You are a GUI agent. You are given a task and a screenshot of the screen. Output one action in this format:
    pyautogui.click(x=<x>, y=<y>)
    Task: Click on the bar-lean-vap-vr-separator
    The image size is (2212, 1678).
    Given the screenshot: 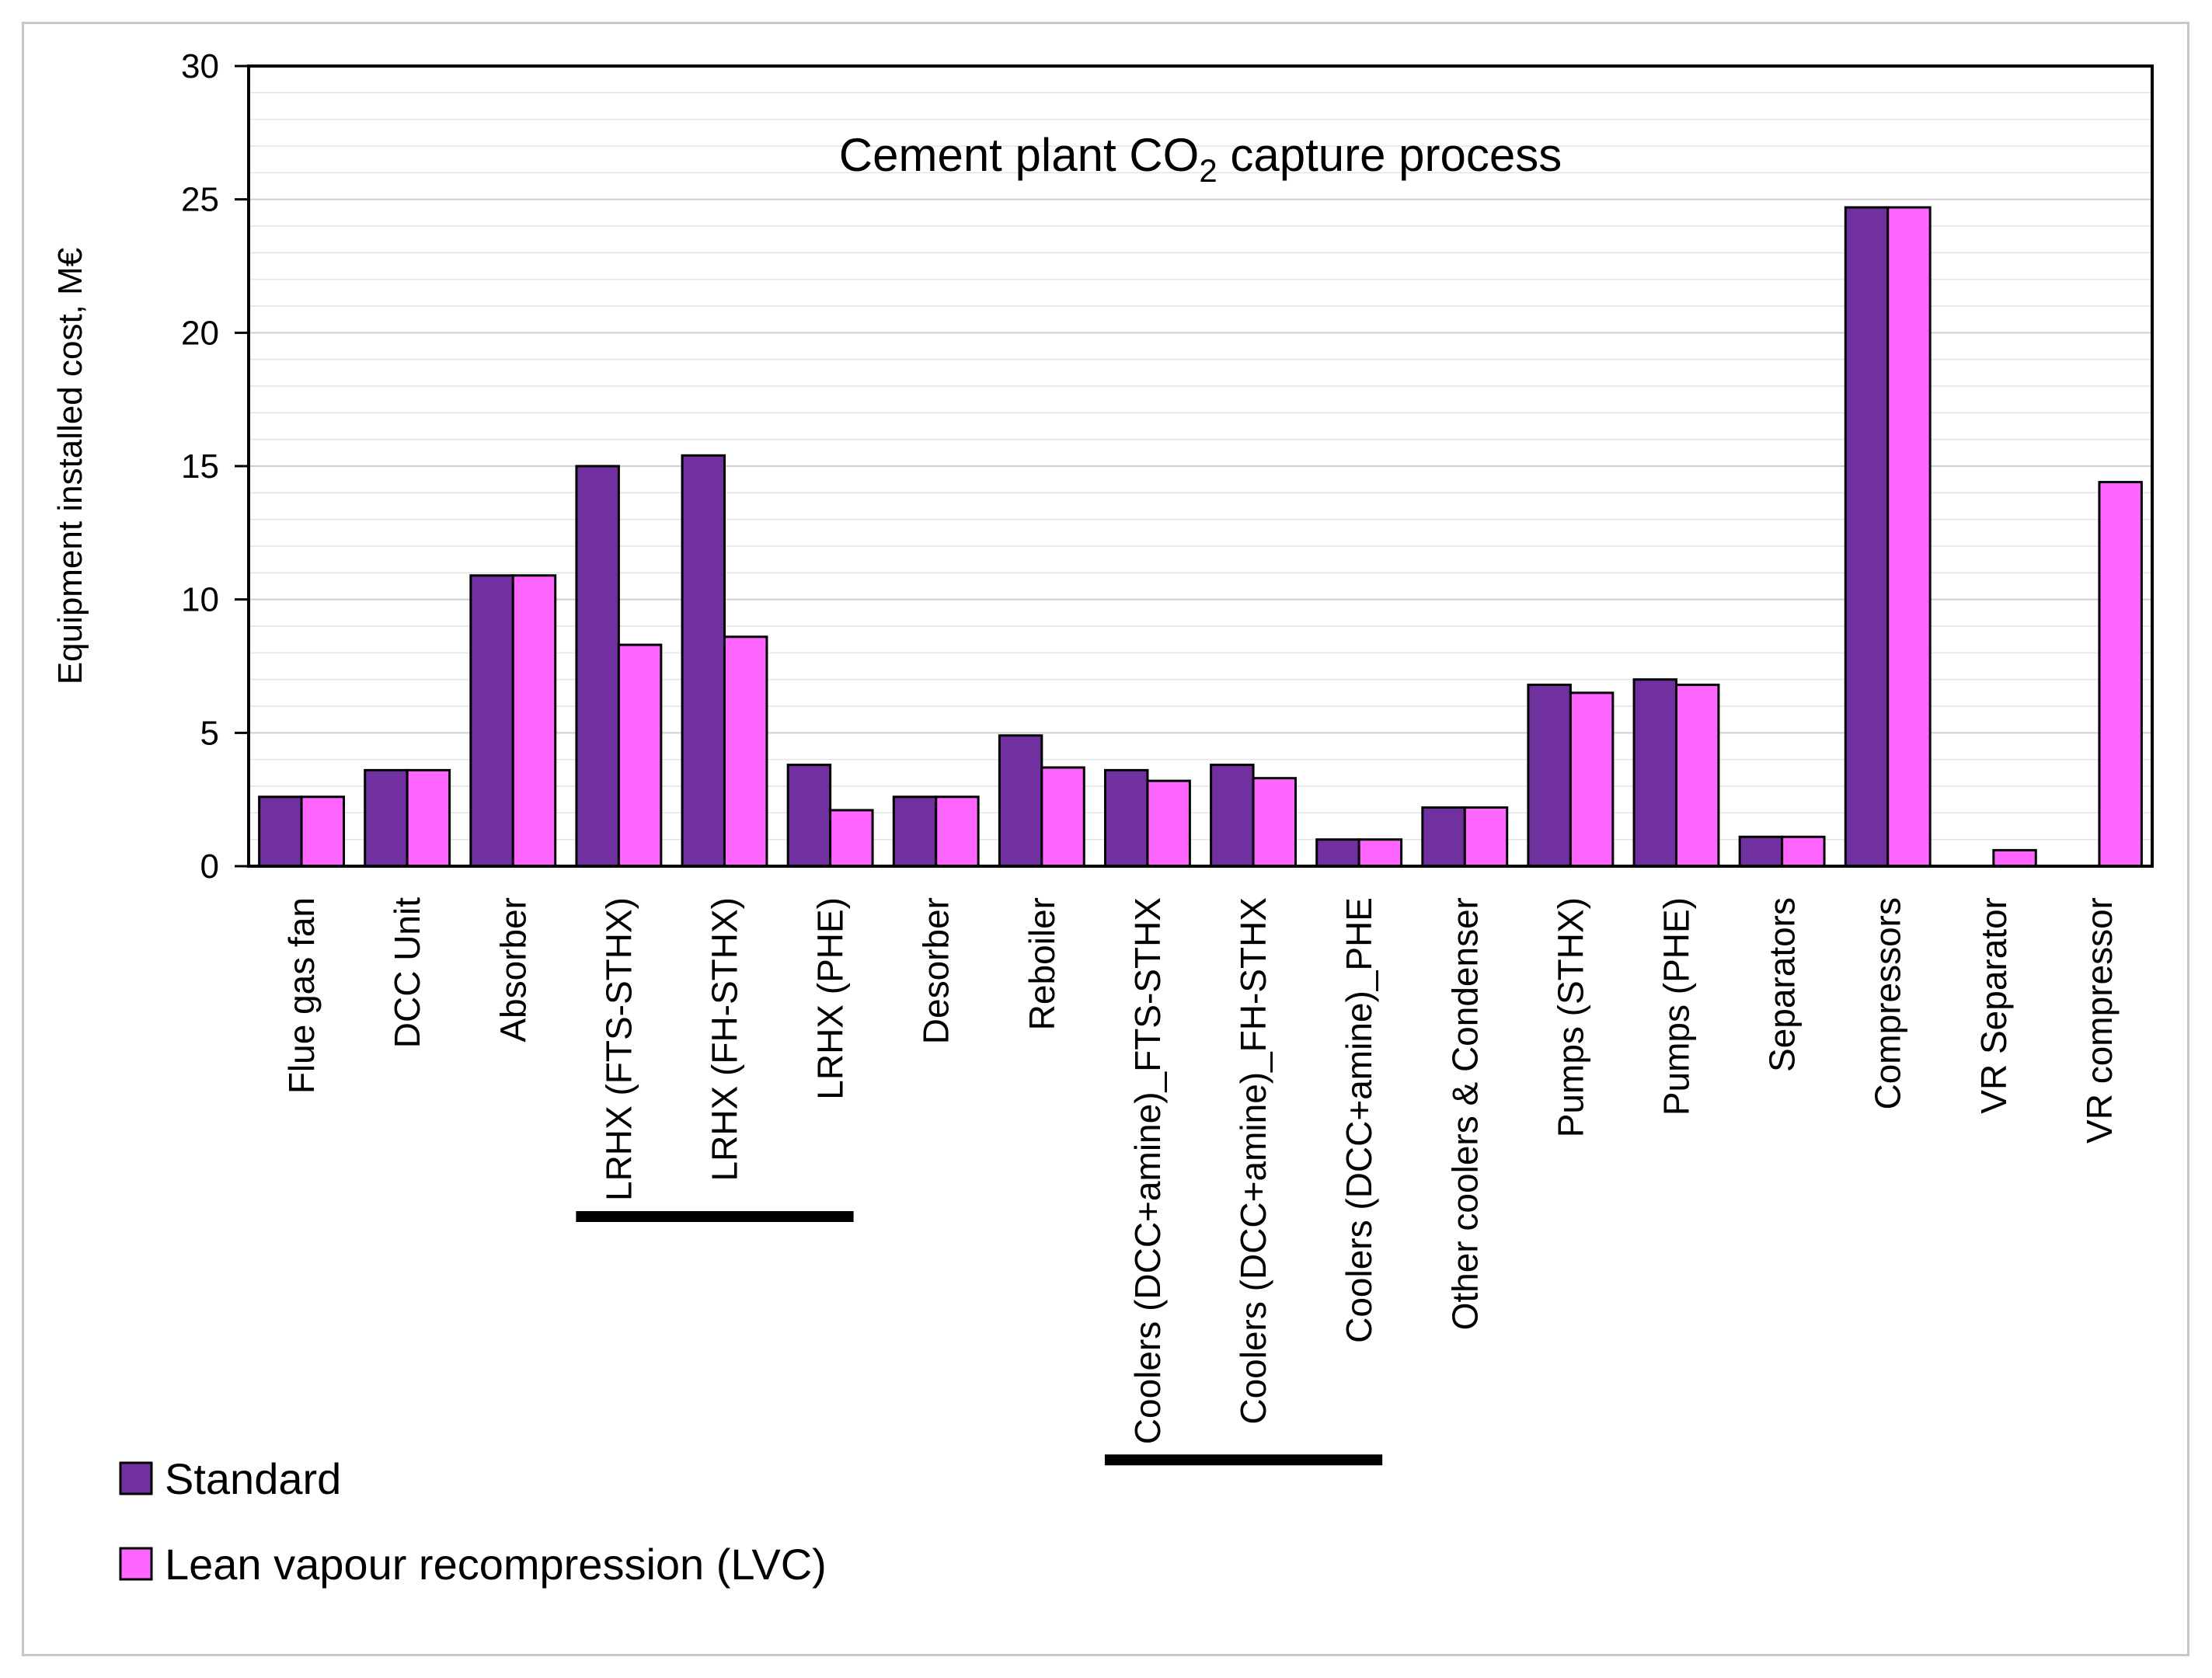 What is the action you would take?
    pyautogui.click(x=2014, y=858)
    